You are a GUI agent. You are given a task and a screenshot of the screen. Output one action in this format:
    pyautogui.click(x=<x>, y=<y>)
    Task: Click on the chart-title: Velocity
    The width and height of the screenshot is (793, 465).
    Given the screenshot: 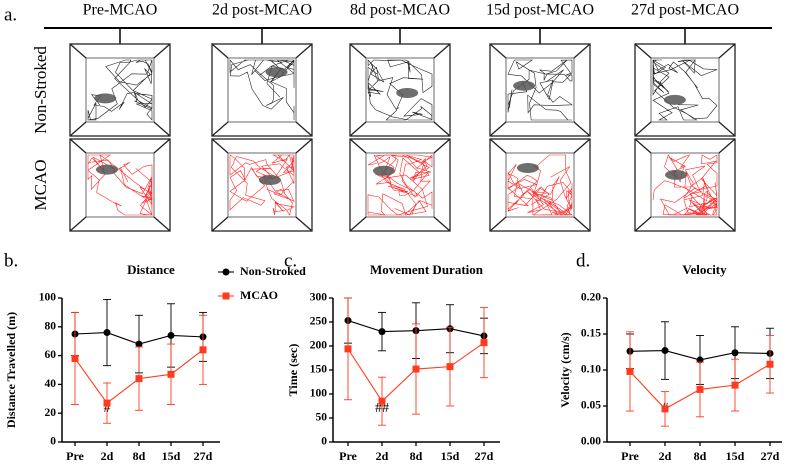 What is the action you would take?
    pyautogui.click(x=704, y=269)
    